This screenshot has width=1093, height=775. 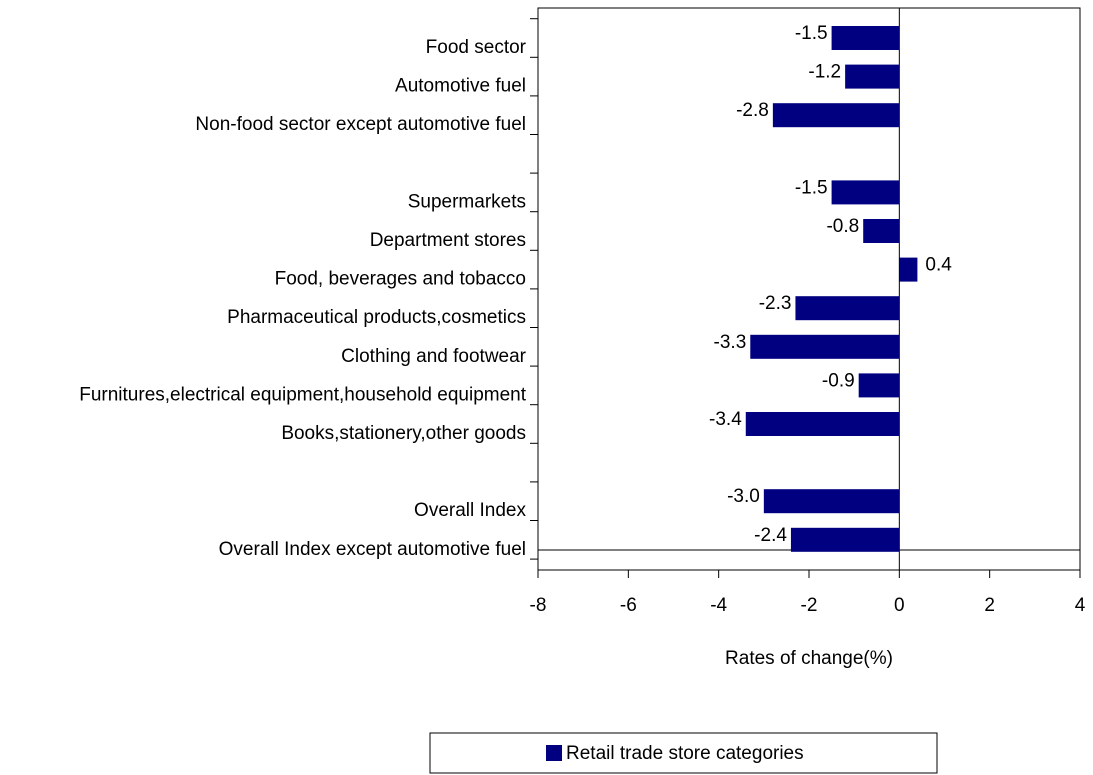 I want to click on legend, so click(x=683, y=753).